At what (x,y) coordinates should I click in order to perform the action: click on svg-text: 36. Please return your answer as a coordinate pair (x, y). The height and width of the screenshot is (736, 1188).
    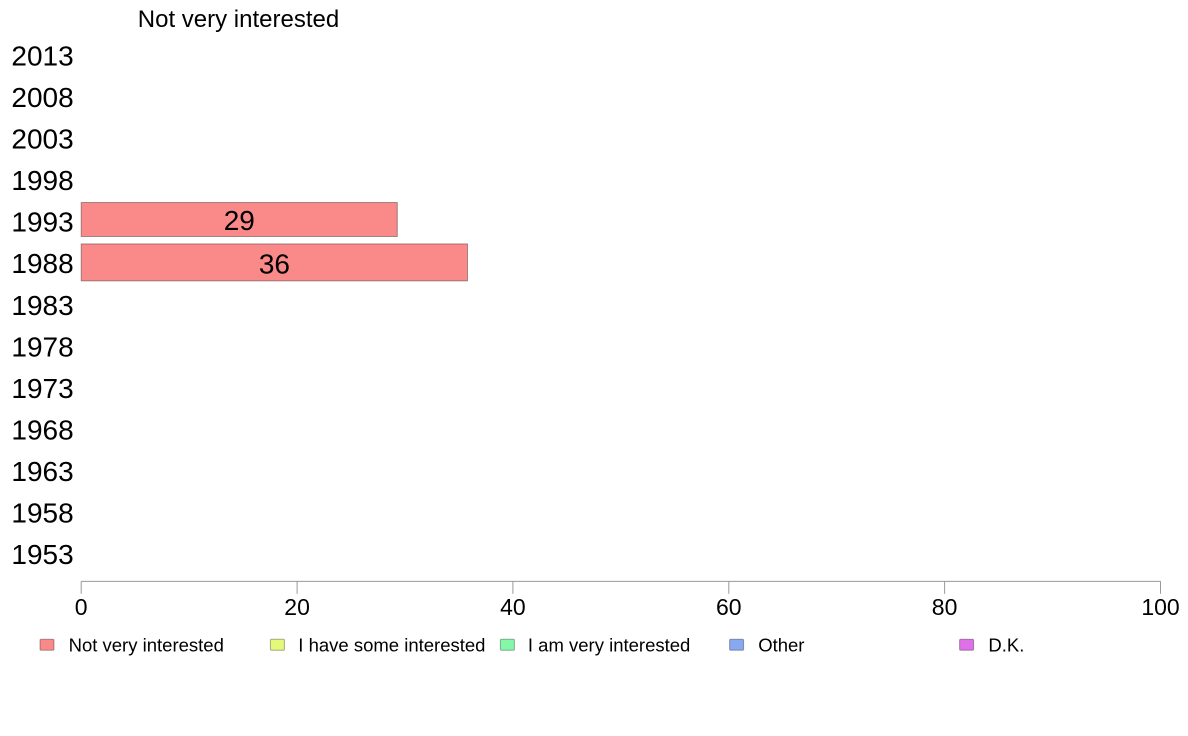
    Looking at the image, I should click on (274, 263).